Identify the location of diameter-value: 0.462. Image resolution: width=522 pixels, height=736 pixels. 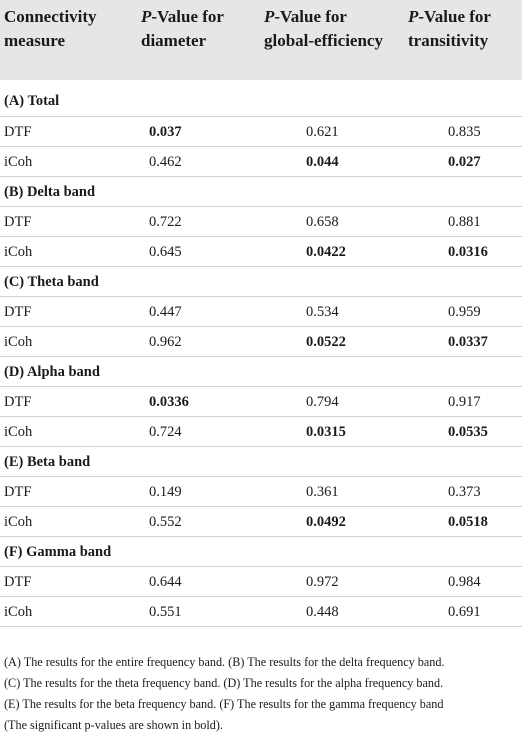
(165, 162).